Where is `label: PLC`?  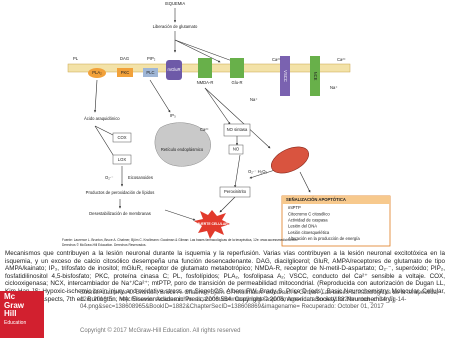 label: PLC is located at coordinates (150, 72).